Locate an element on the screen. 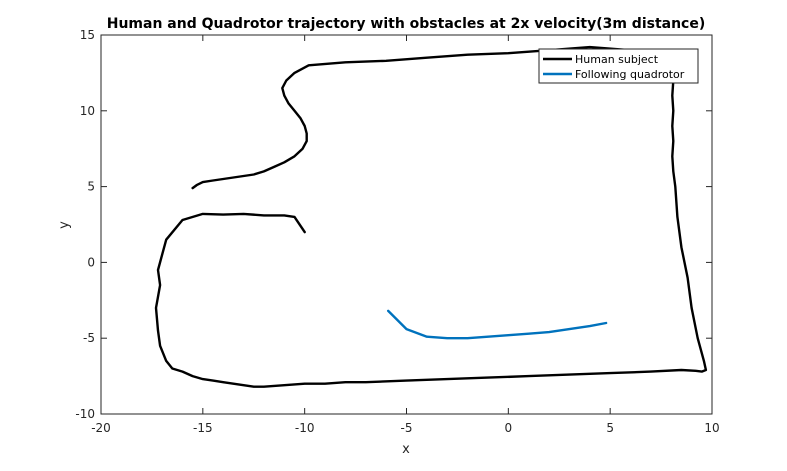 The image size is (787, 471). x-tick-label: -20 is located at coordinates (101, 428).